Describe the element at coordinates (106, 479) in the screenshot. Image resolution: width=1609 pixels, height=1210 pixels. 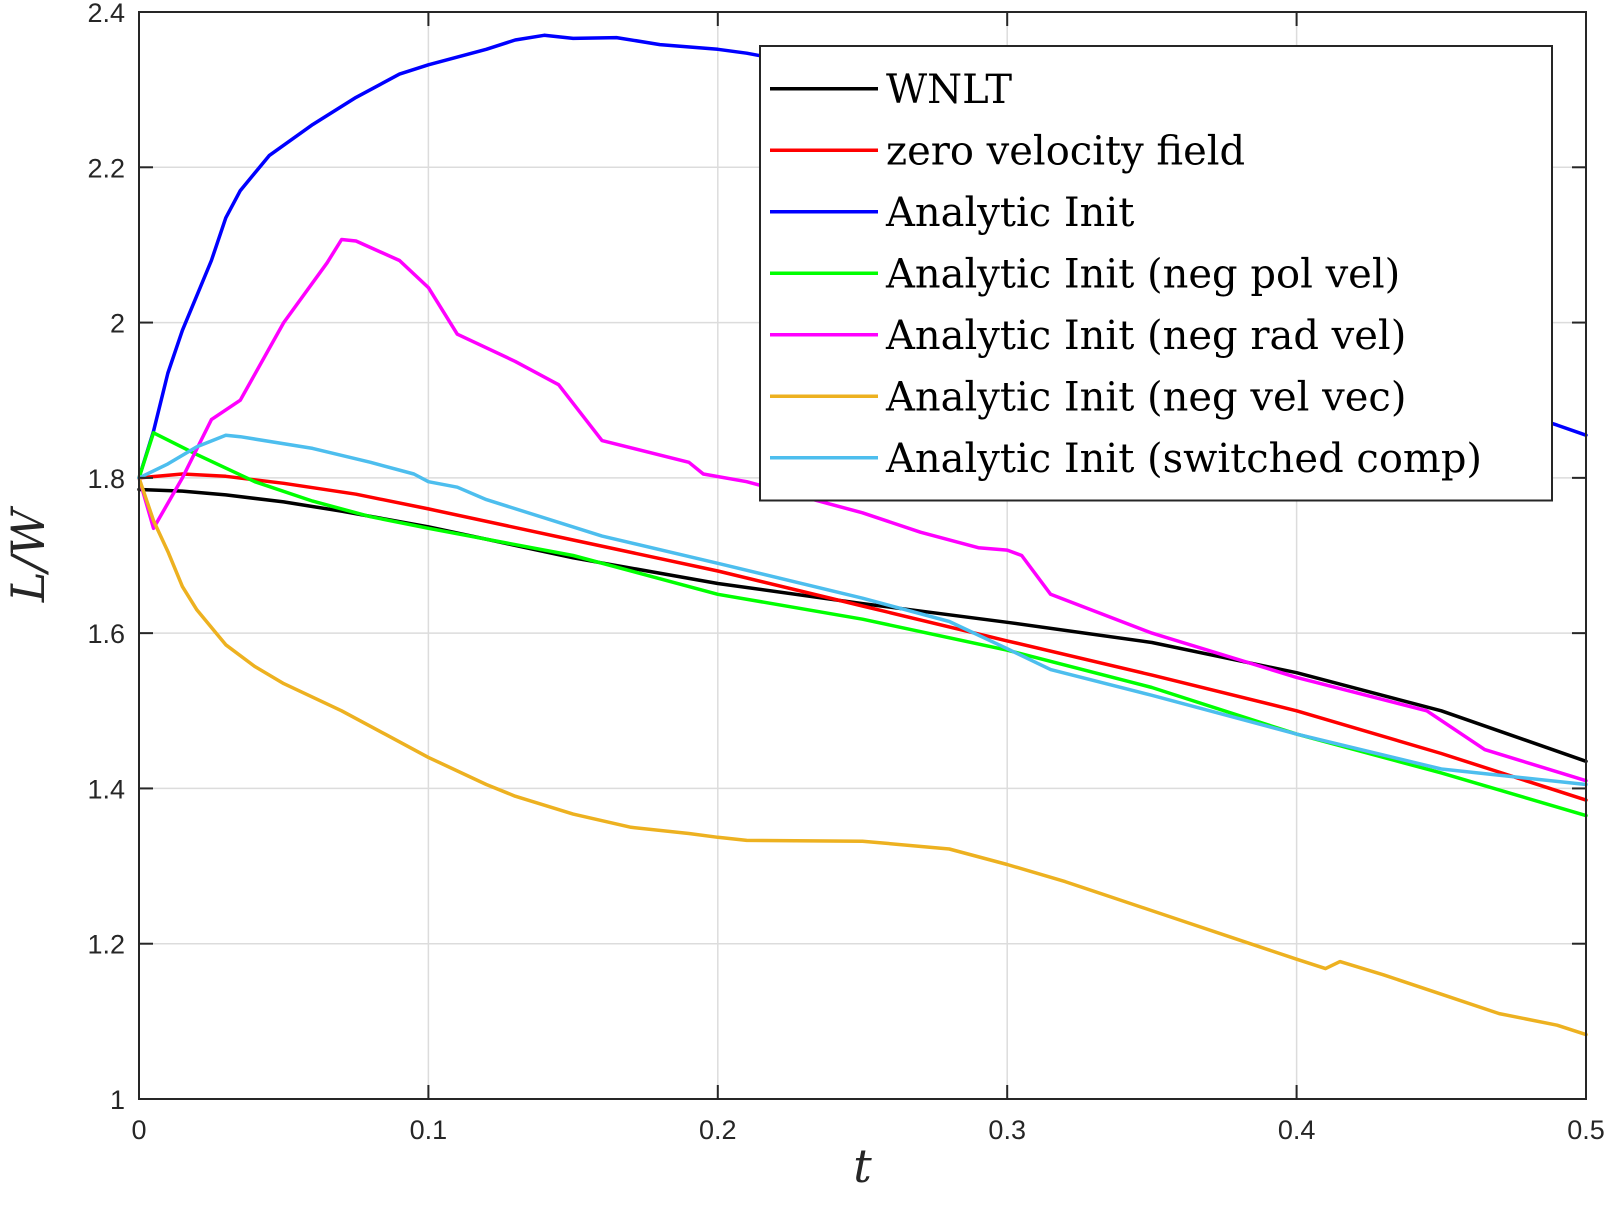
I see `y-tick-label-4: 1.8` at that location.